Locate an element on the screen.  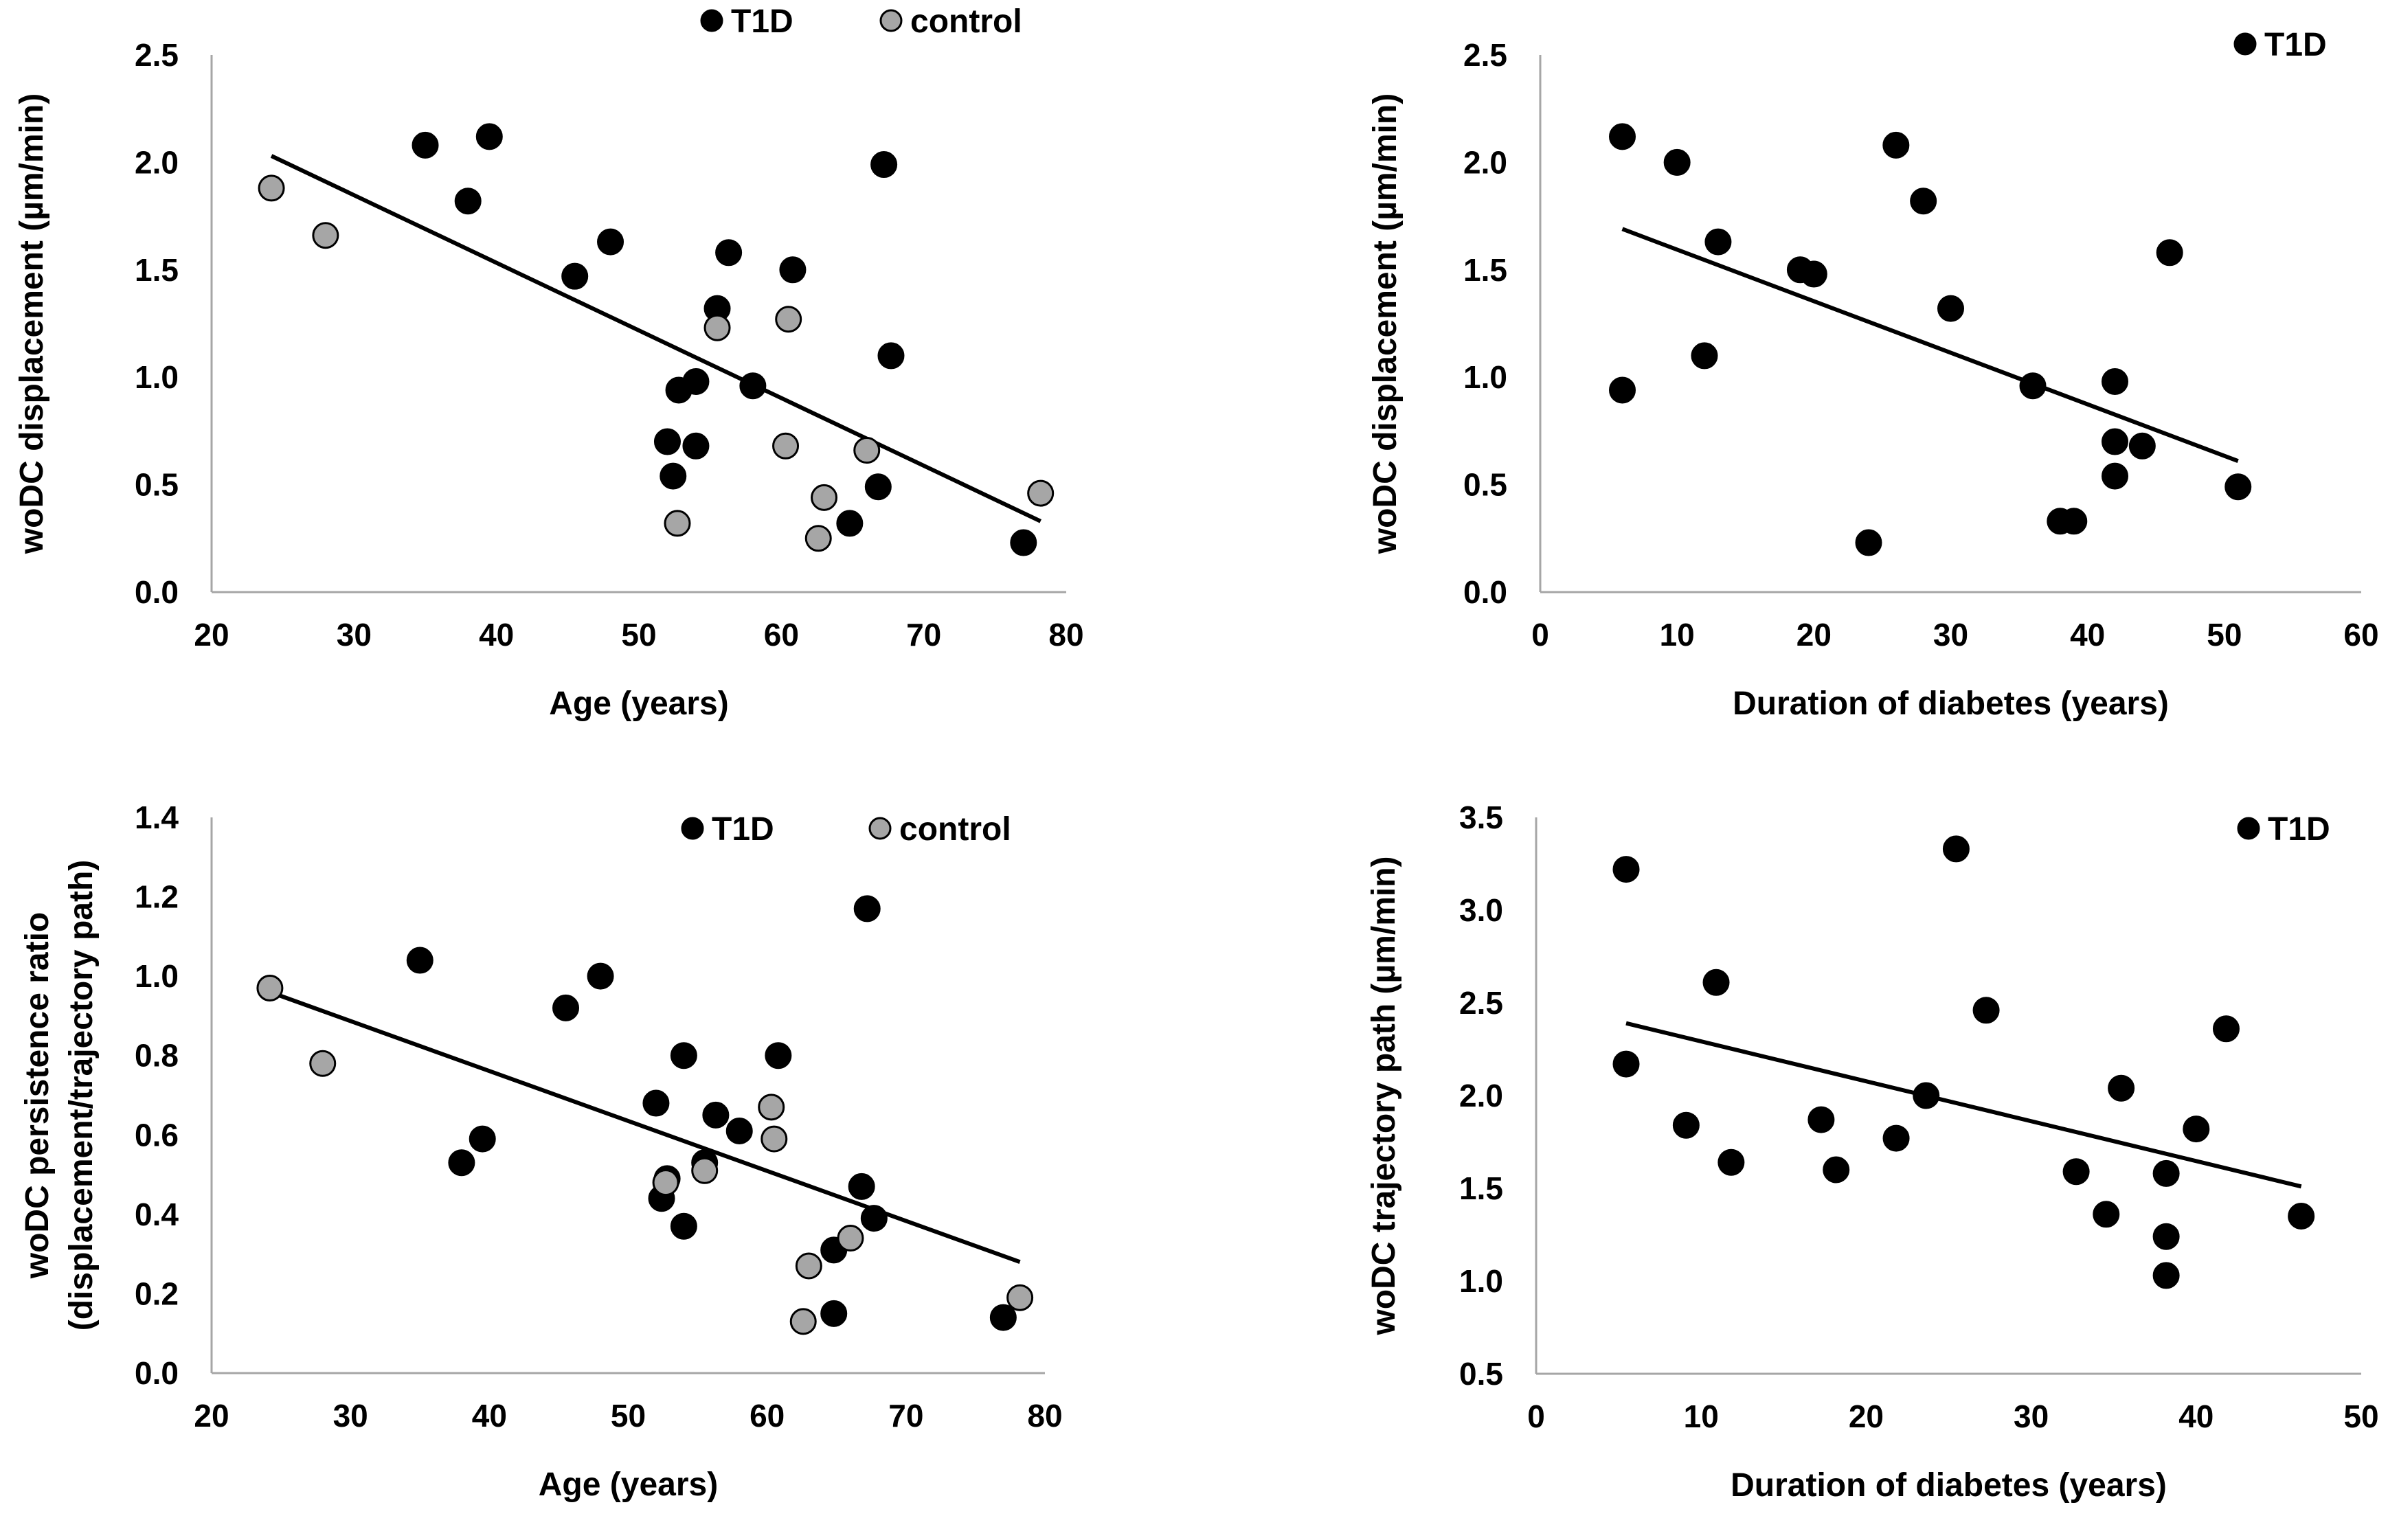
y-axis-title: woDC displacement (µm/min) is located at coordinates (32, 323).